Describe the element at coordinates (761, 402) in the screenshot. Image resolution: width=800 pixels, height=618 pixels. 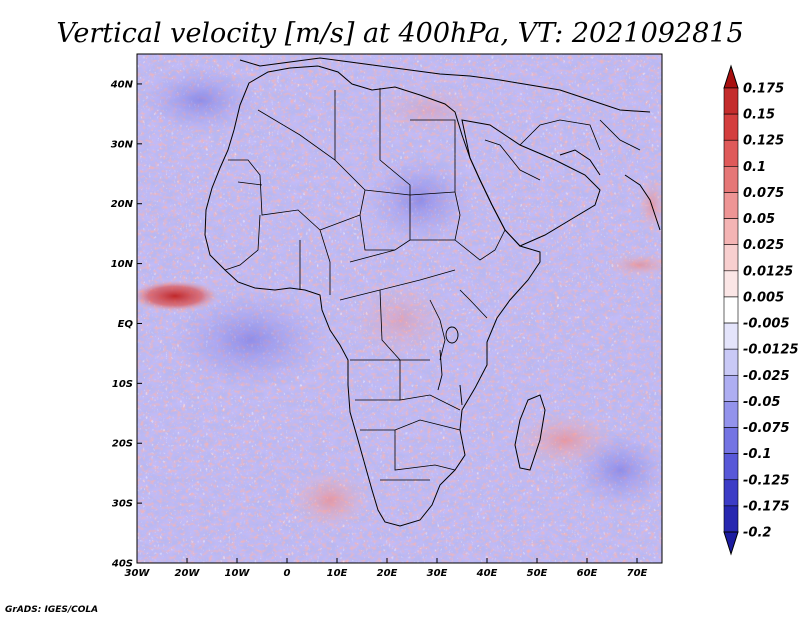
I see `colorbar-label: -0.05` at that location.